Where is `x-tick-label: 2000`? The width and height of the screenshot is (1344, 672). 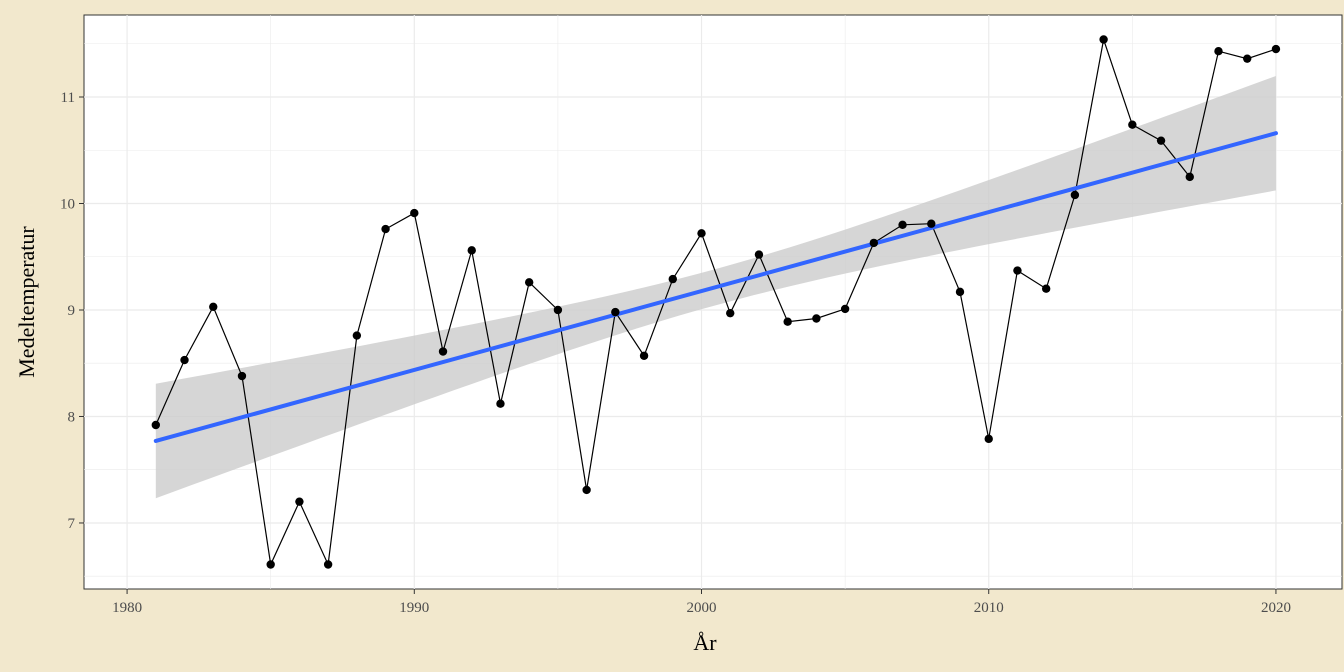 x-tick-label: 2000 is located at coordinates (702, 608).